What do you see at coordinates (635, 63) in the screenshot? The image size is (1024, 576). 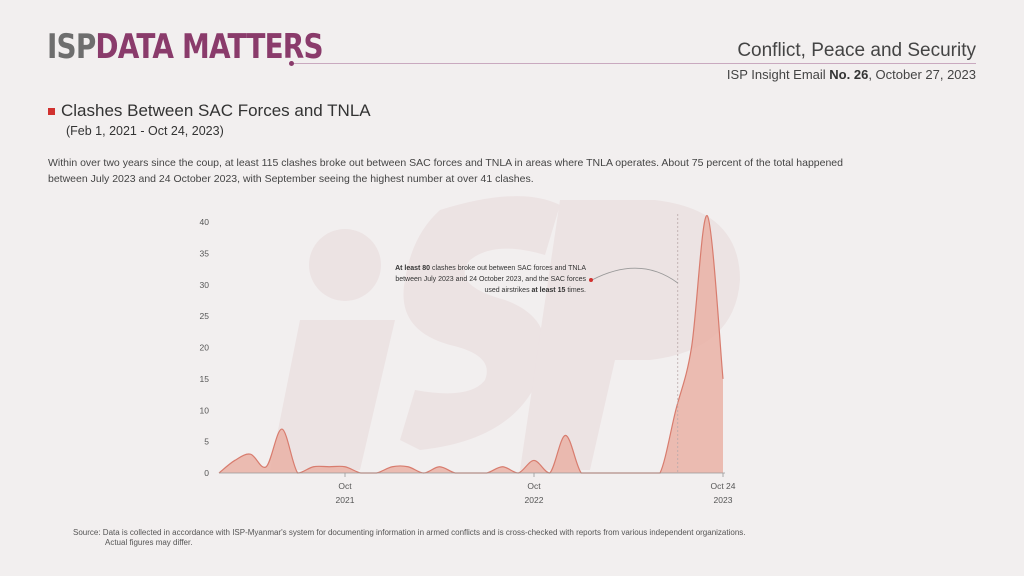 I see `header-divider` at bounding box center [635, 63].